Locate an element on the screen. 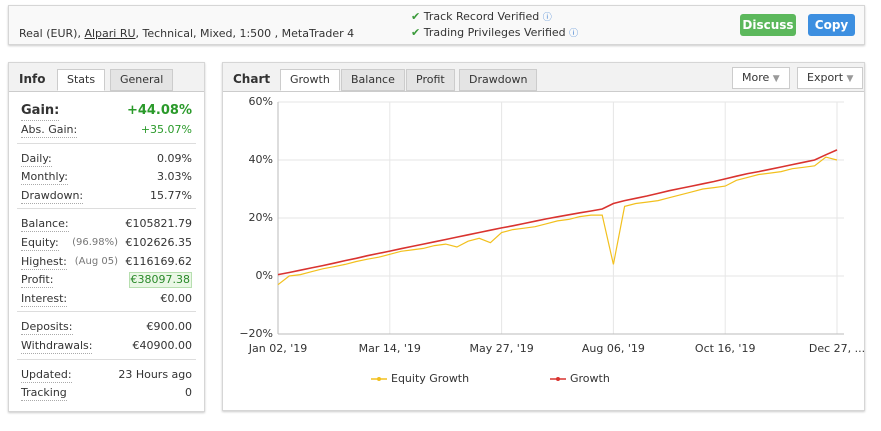 The image size is (881, 431). stat-note: (Aug 05) is located at coordinates (96, 261).